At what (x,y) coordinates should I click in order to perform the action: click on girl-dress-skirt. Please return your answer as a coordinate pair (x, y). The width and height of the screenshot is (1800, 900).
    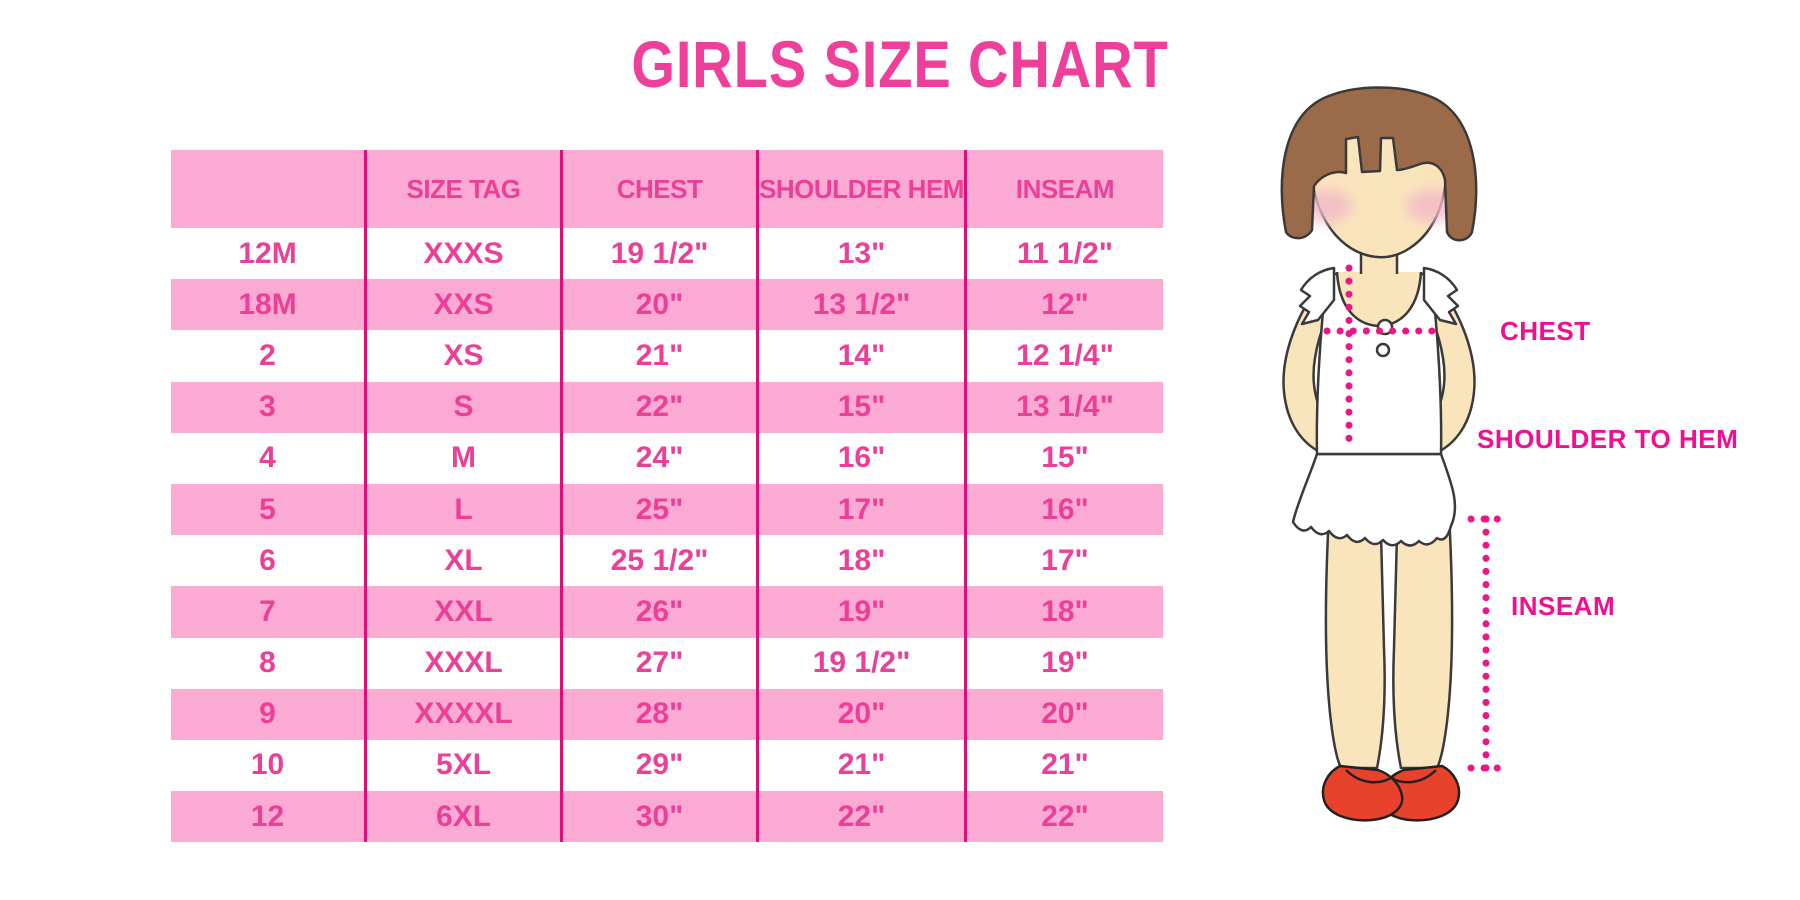
    Looking at the image, I should click on (1374, 499).